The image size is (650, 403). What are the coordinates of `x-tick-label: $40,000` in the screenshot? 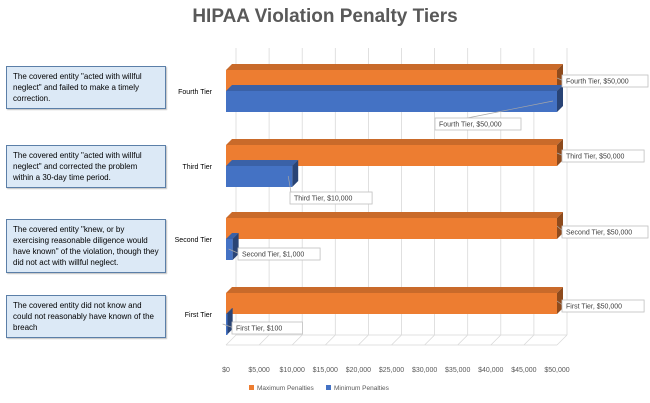 It's located at (490, 370).